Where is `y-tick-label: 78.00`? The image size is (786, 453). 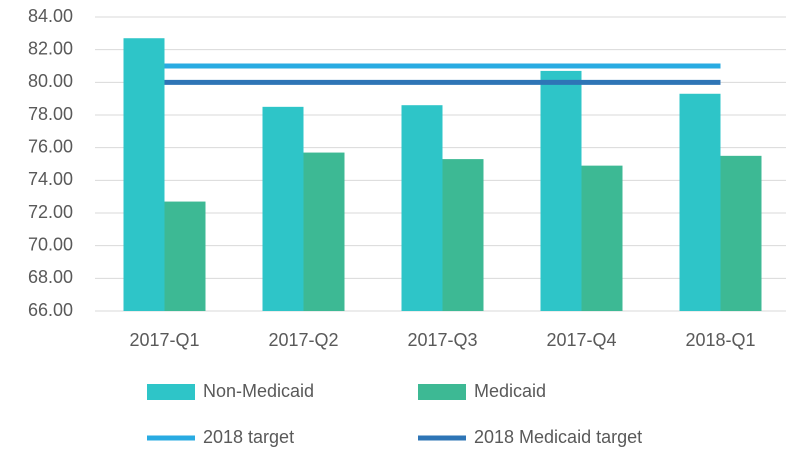 y-tick-label: 78.00 is located at coordinates (50, 114).